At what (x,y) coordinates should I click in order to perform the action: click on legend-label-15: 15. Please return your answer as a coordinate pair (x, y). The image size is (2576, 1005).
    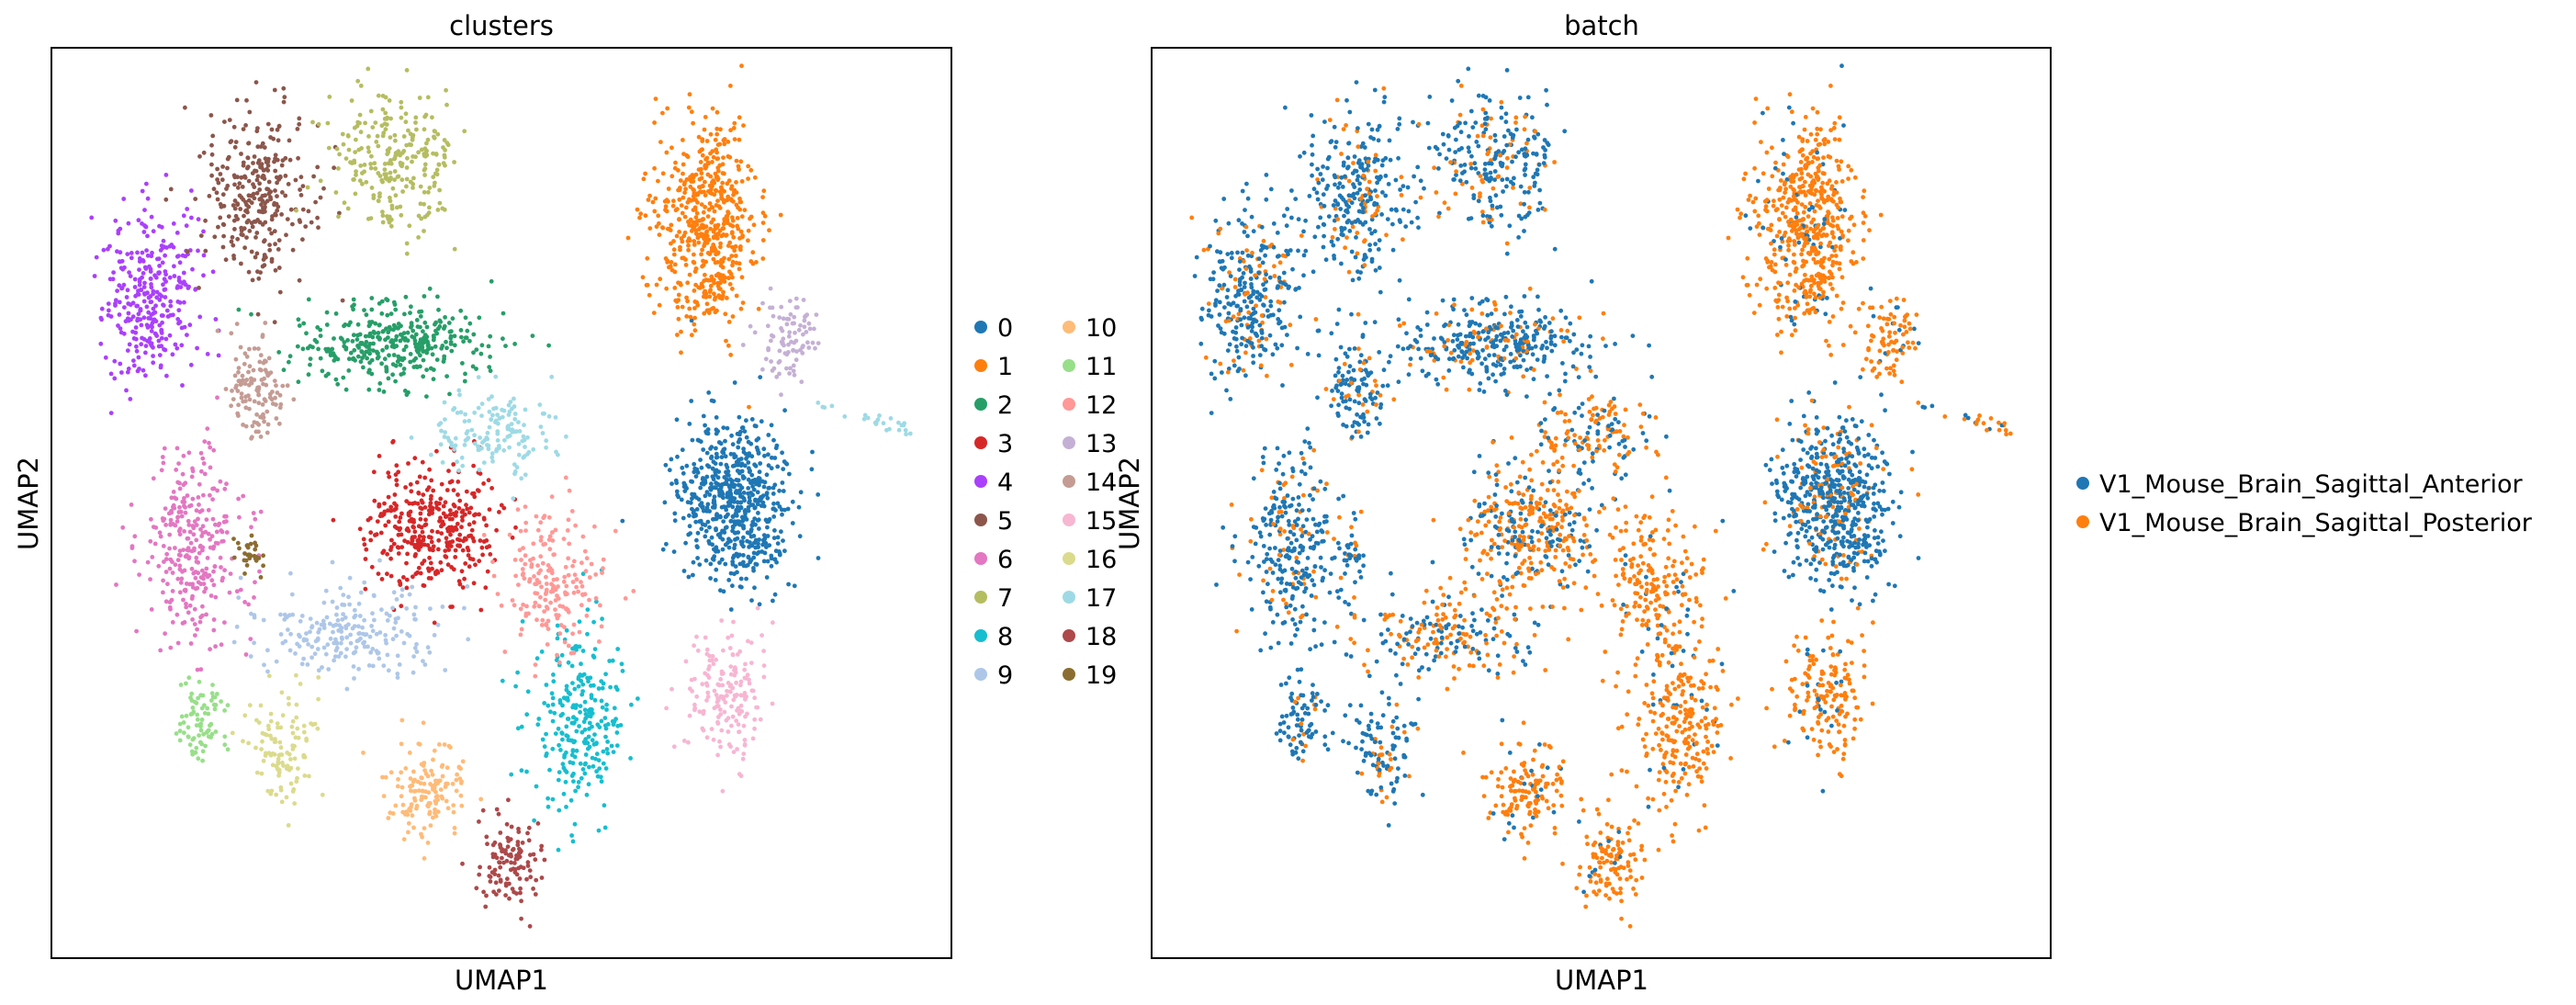
    Looking at the image, I should click on (1101, 522).